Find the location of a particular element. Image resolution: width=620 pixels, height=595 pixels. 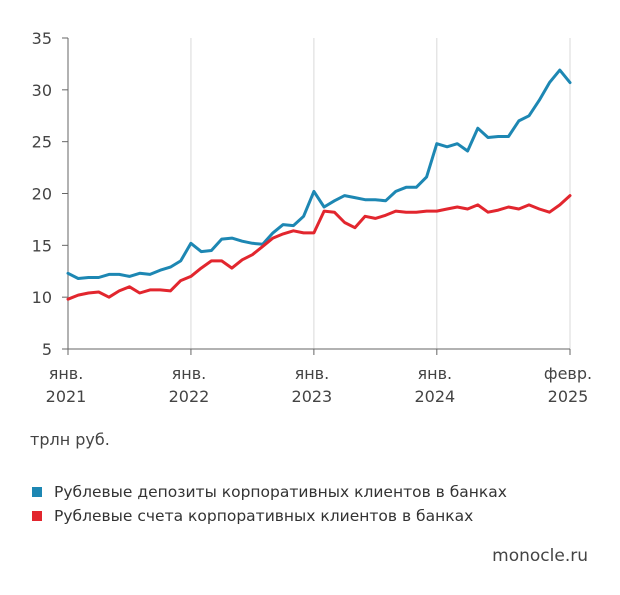

unit-label: трлн руб. is located at coordinates (70, 439).